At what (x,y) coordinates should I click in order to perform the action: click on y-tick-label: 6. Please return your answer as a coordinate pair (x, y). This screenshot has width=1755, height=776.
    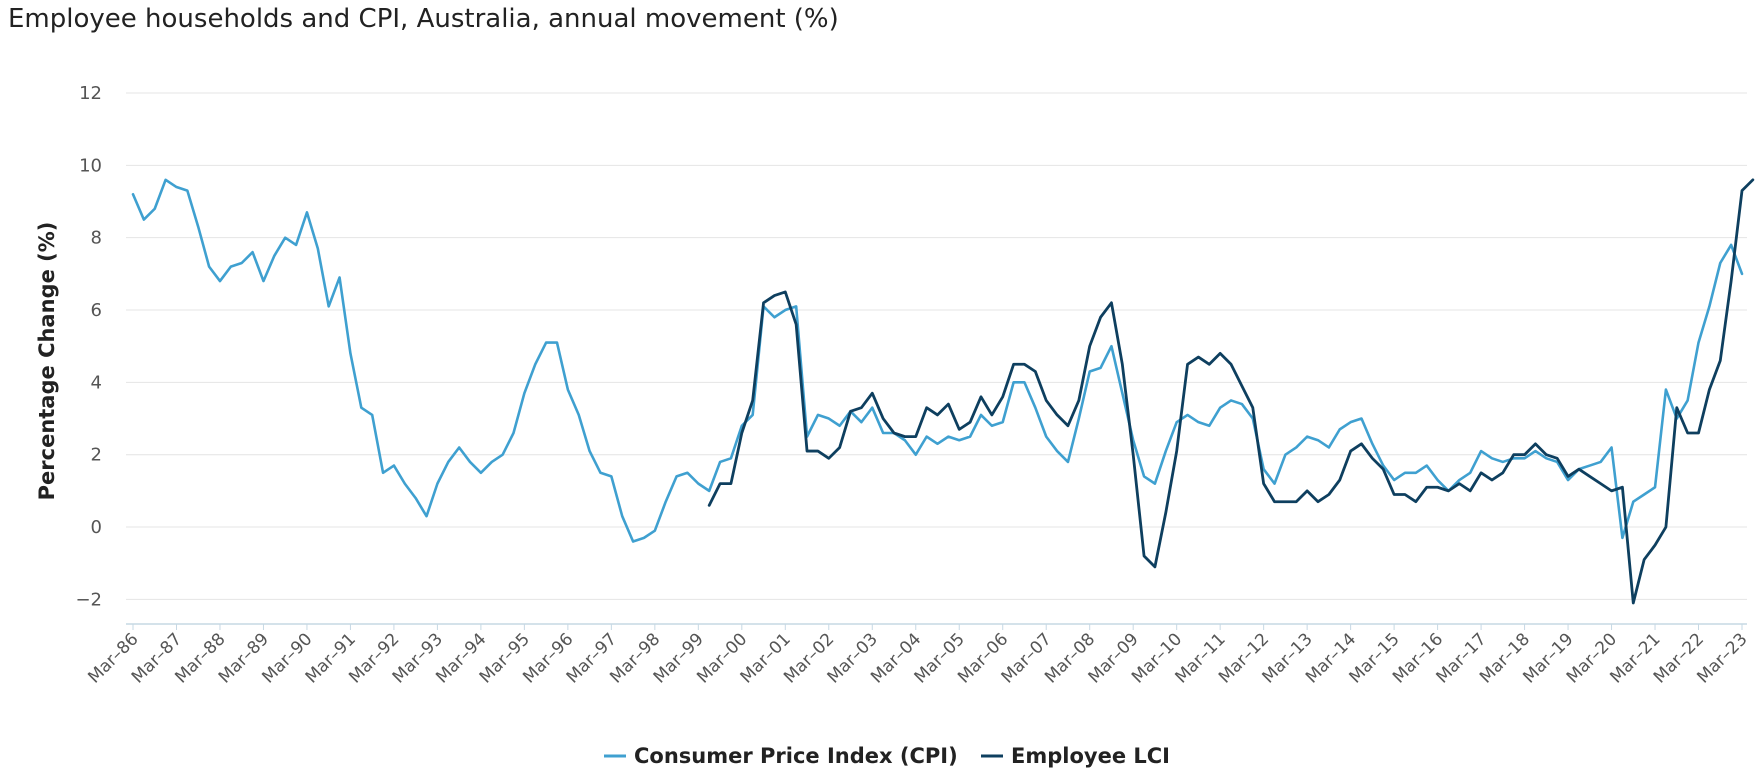
    Looking at the image, I should click on (96, 310).